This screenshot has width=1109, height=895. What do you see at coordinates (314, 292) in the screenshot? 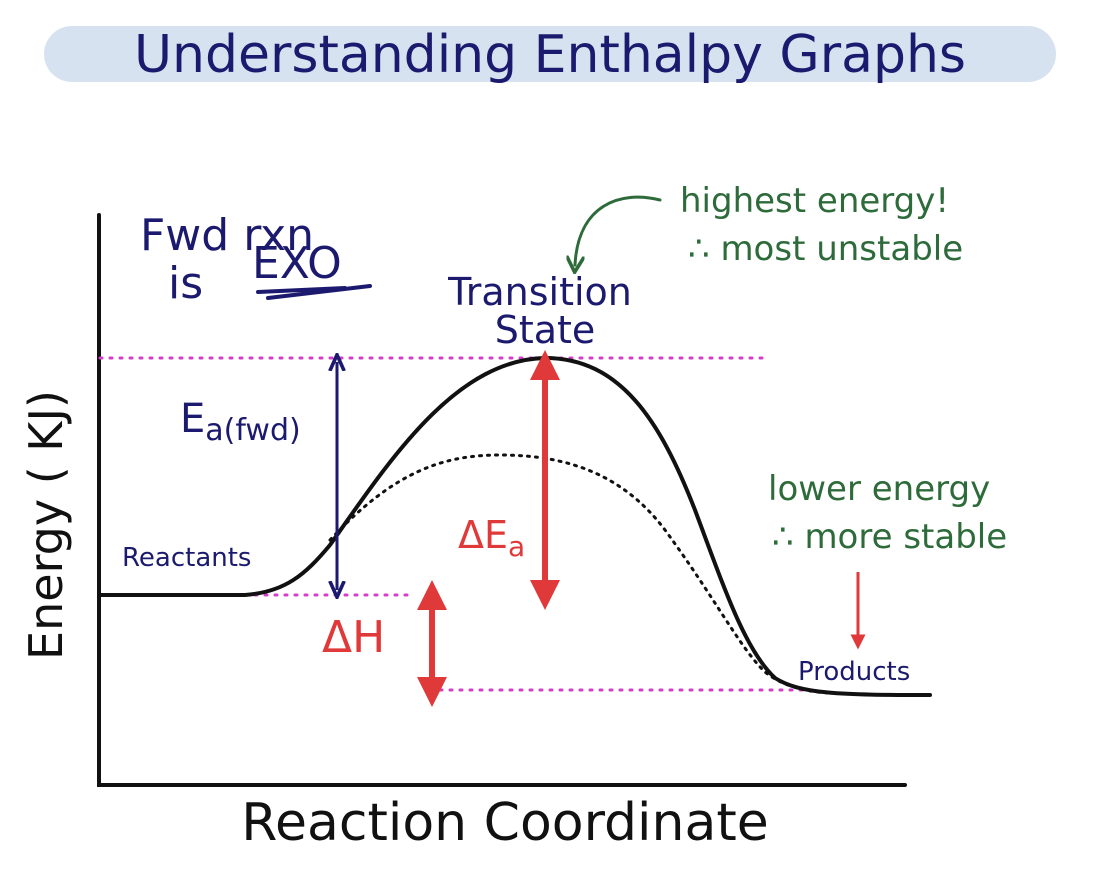
I see `emphasis-underline` at bounding box center [314, 292].